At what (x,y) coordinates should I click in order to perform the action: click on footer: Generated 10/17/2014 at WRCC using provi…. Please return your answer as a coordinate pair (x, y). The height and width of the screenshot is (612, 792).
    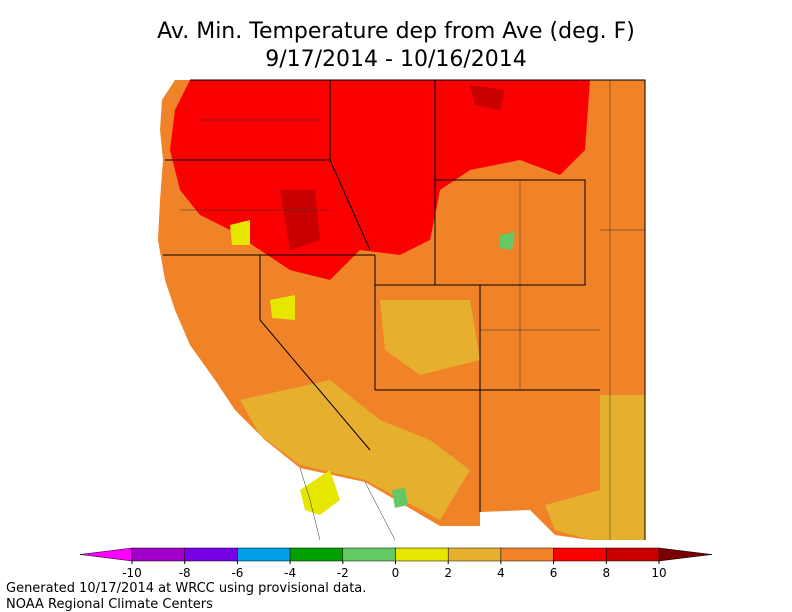
    Looking at the image, I should click on (186, 588).